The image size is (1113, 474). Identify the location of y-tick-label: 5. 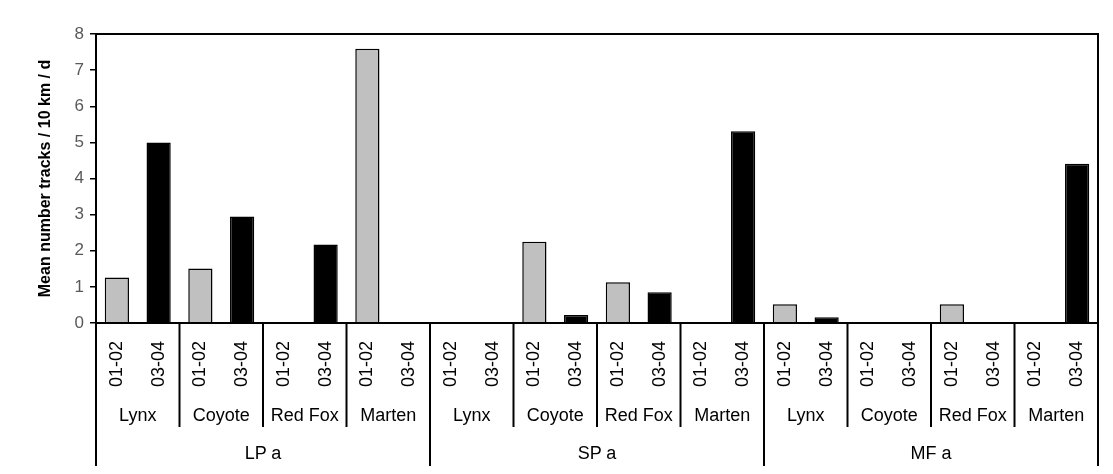
(79, 142).